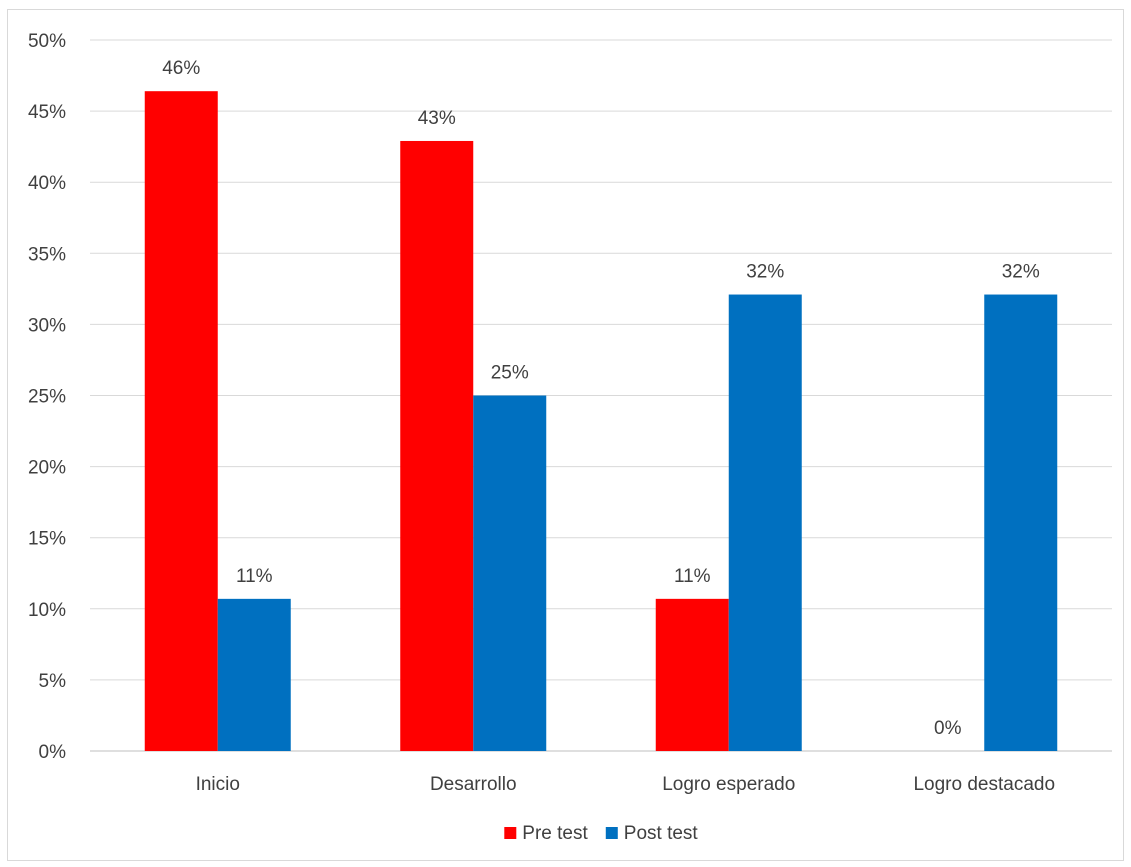 This screenshot has height=867, width=1131. I want to click on y-tick-label: 35%, so click(47, 254).